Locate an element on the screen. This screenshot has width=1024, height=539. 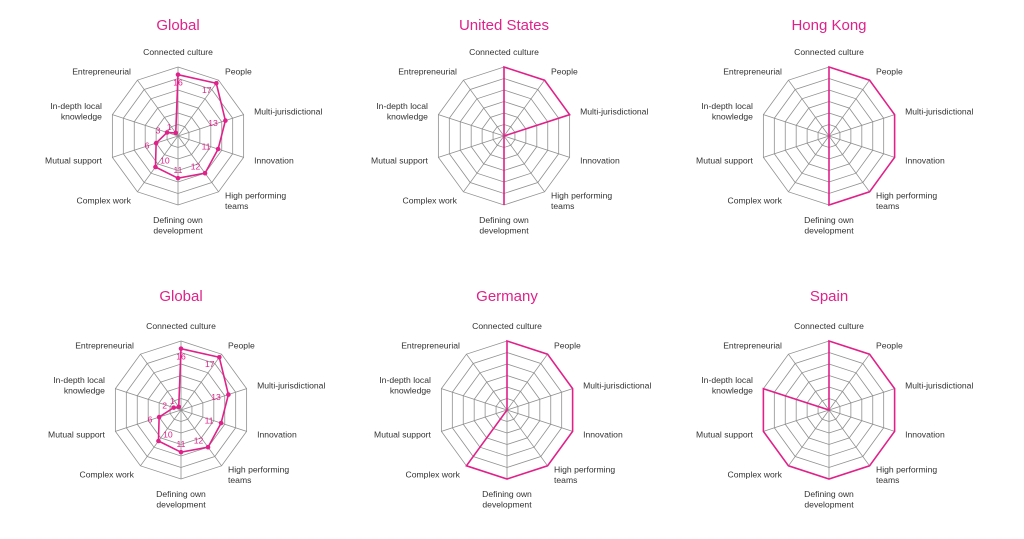
chart-title: Spain is located at coordinates (829, 296).